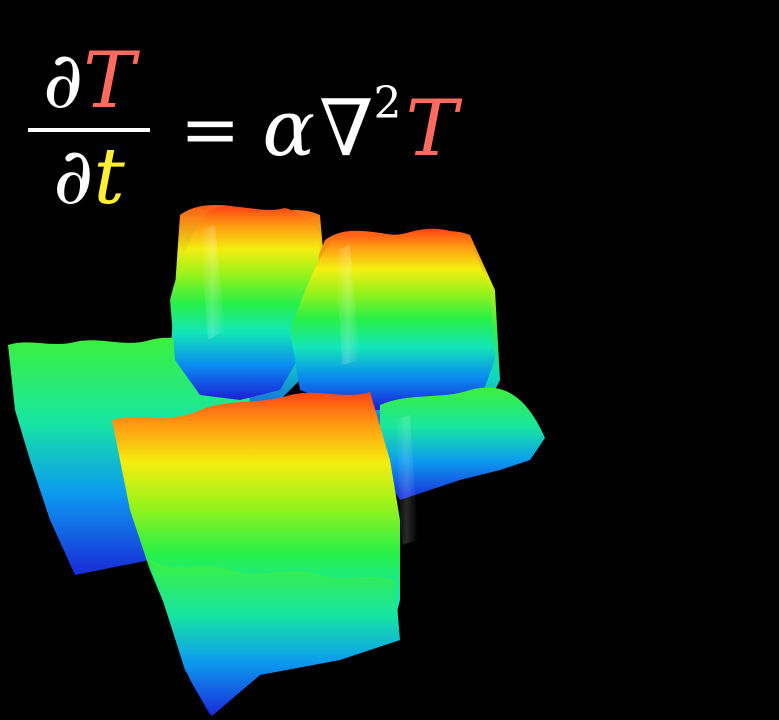 The height and width of the screenshot is (720, 779). I want to click on time-variable: t, so click(109, 177).